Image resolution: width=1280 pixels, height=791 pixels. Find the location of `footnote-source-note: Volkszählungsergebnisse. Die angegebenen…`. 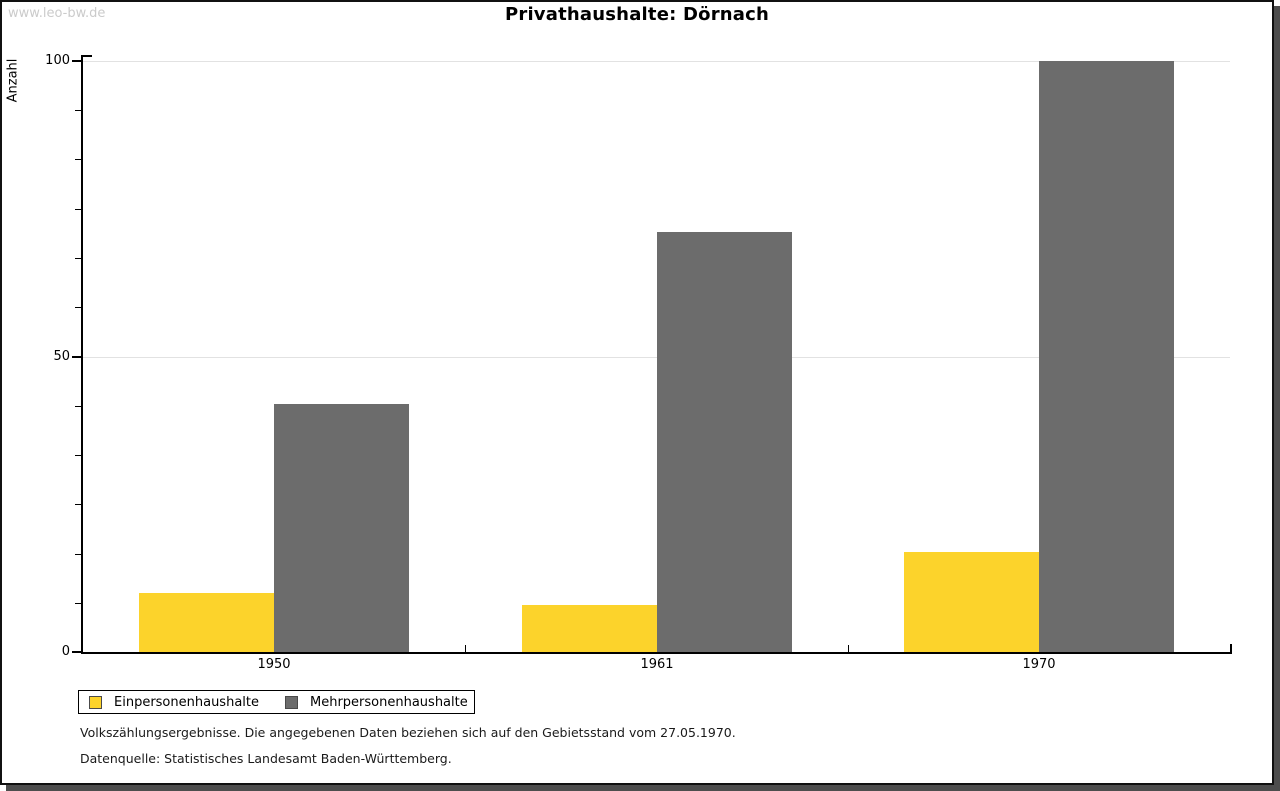

footnote-source-note: Volkszählungsergebnisse. Die angegebenen… is located at coordinates (408, 732).